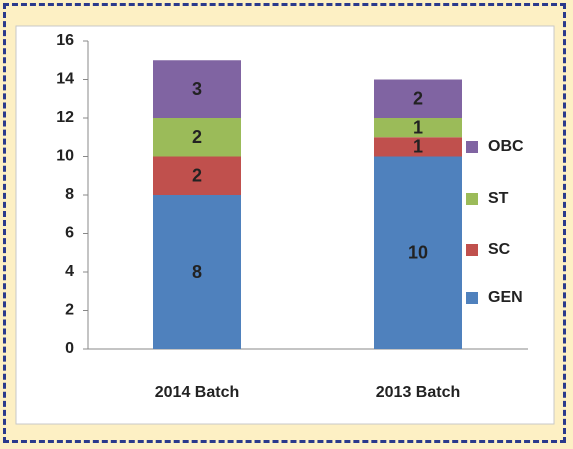  Describe the element at coordinates (506, 146) in the screenshot. I see `legend-label: OBC` at that location.